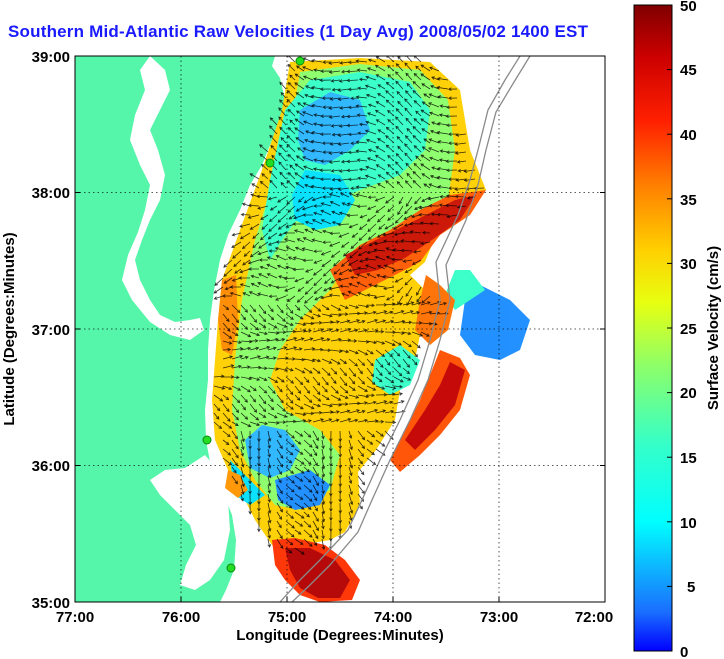 This screenshot has width=724, height=659. I want to click on colorbar-tick-label: 15, so click(688, 458).